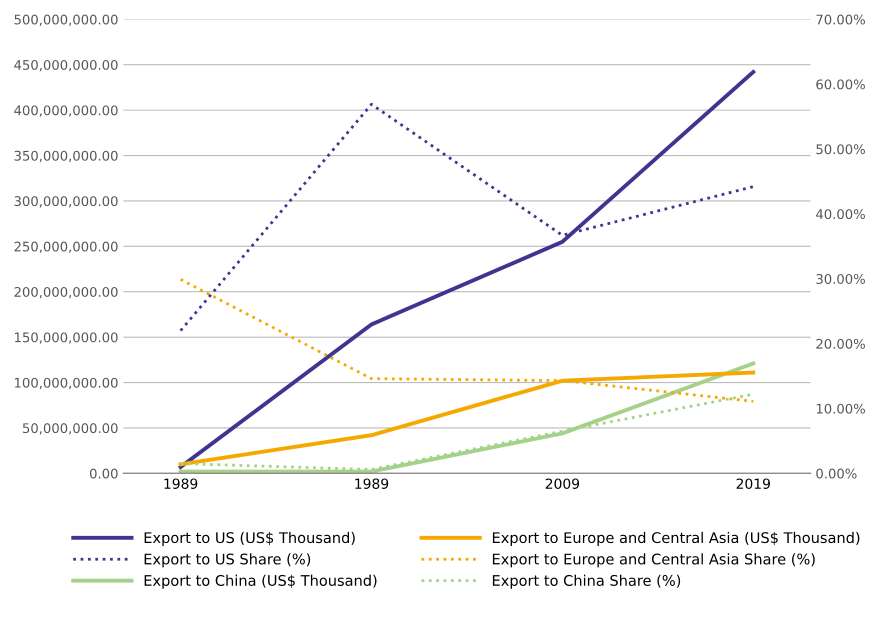 This screenshot has height=644, width=881. I want to click on y2-tick-label: 60.00%, so click(840, 84).